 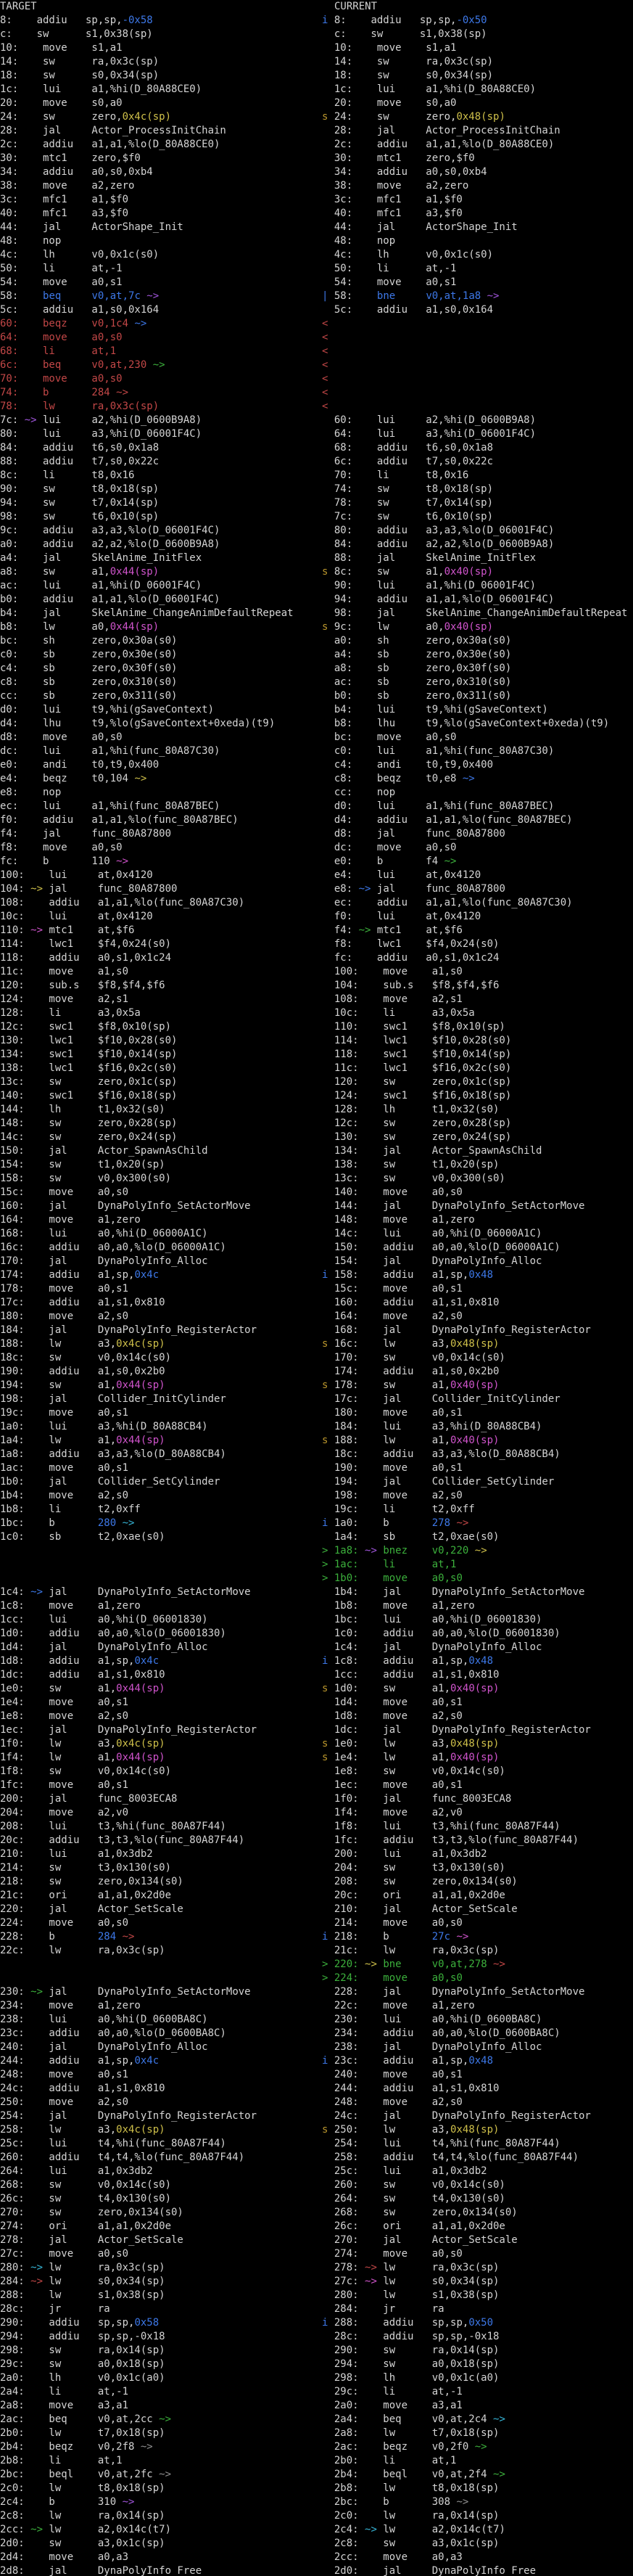 What do you see at coordinates (417, 1054) in the screenshot?
I see `asm-text: 118: swc1 $f10,0x14(sp)` at bounding box center [417, 1054].